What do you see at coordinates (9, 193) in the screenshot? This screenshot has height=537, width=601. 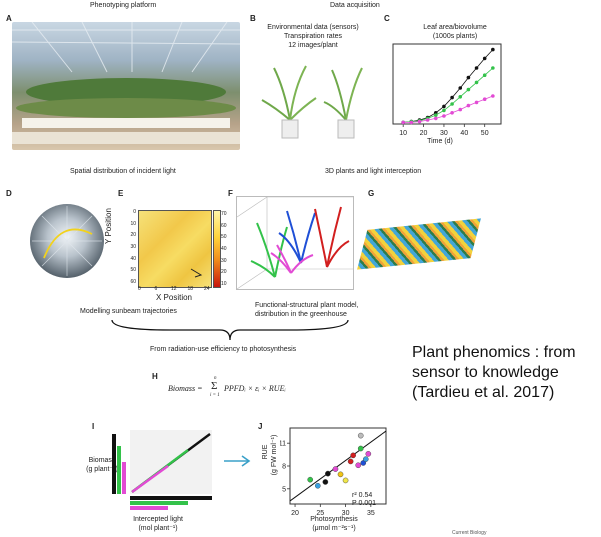 I see `panel-label-d: D` at bounding box center [9, 193].